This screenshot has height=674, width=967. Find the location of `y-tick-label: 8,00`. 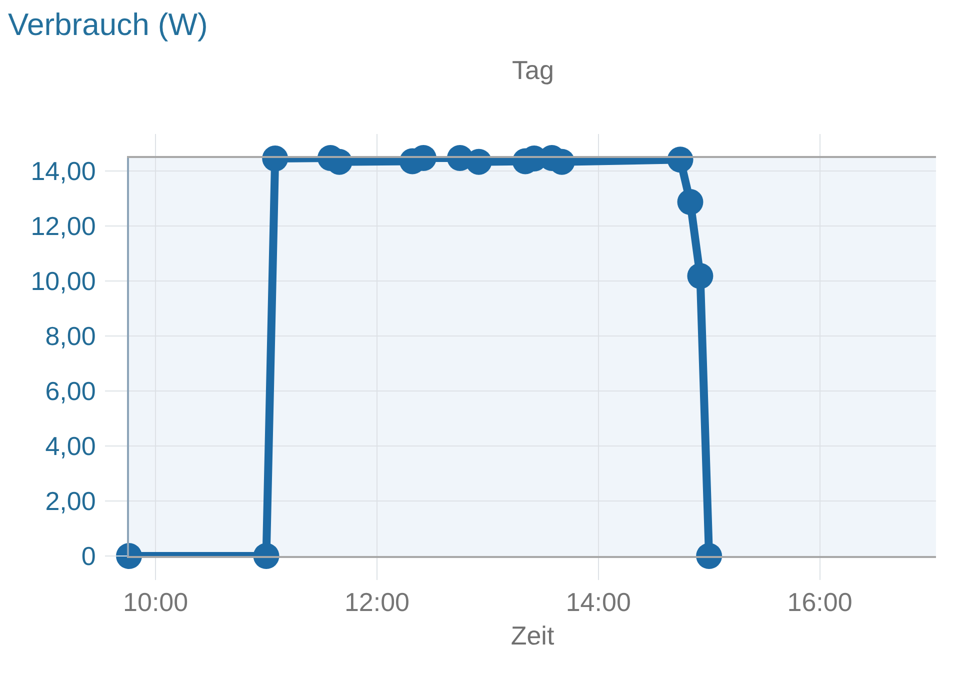

y-tick-label: 8,00 is located at coordinates (70, 336).